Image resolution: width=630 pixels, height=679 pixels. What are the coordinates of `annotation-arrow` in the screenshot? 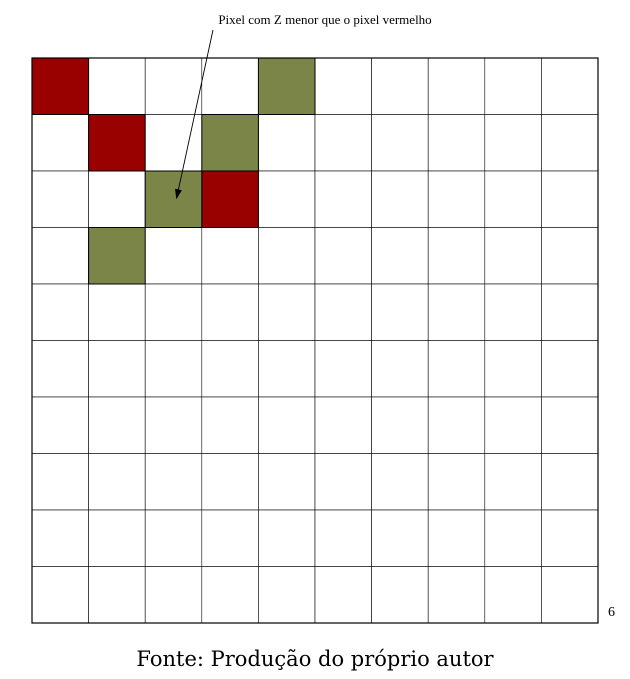 It's located at (196, 109).